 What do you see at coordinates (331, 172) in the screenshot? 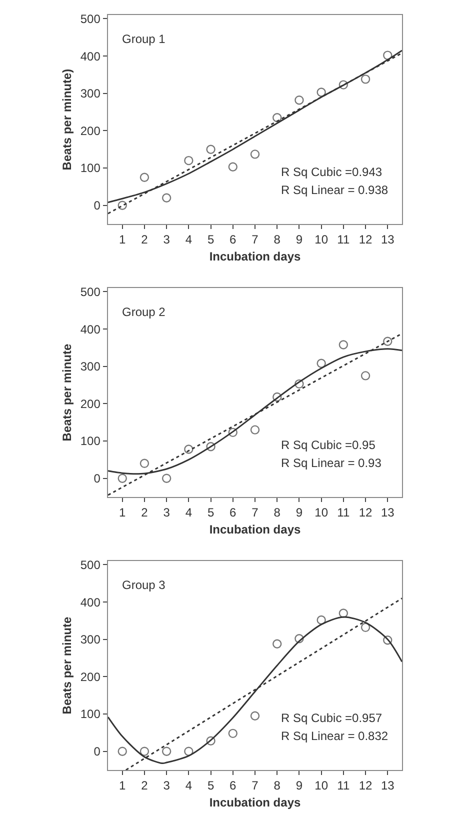
I see `annotation: R Sq Cubic =0.943` at bounding box center [331, 172].